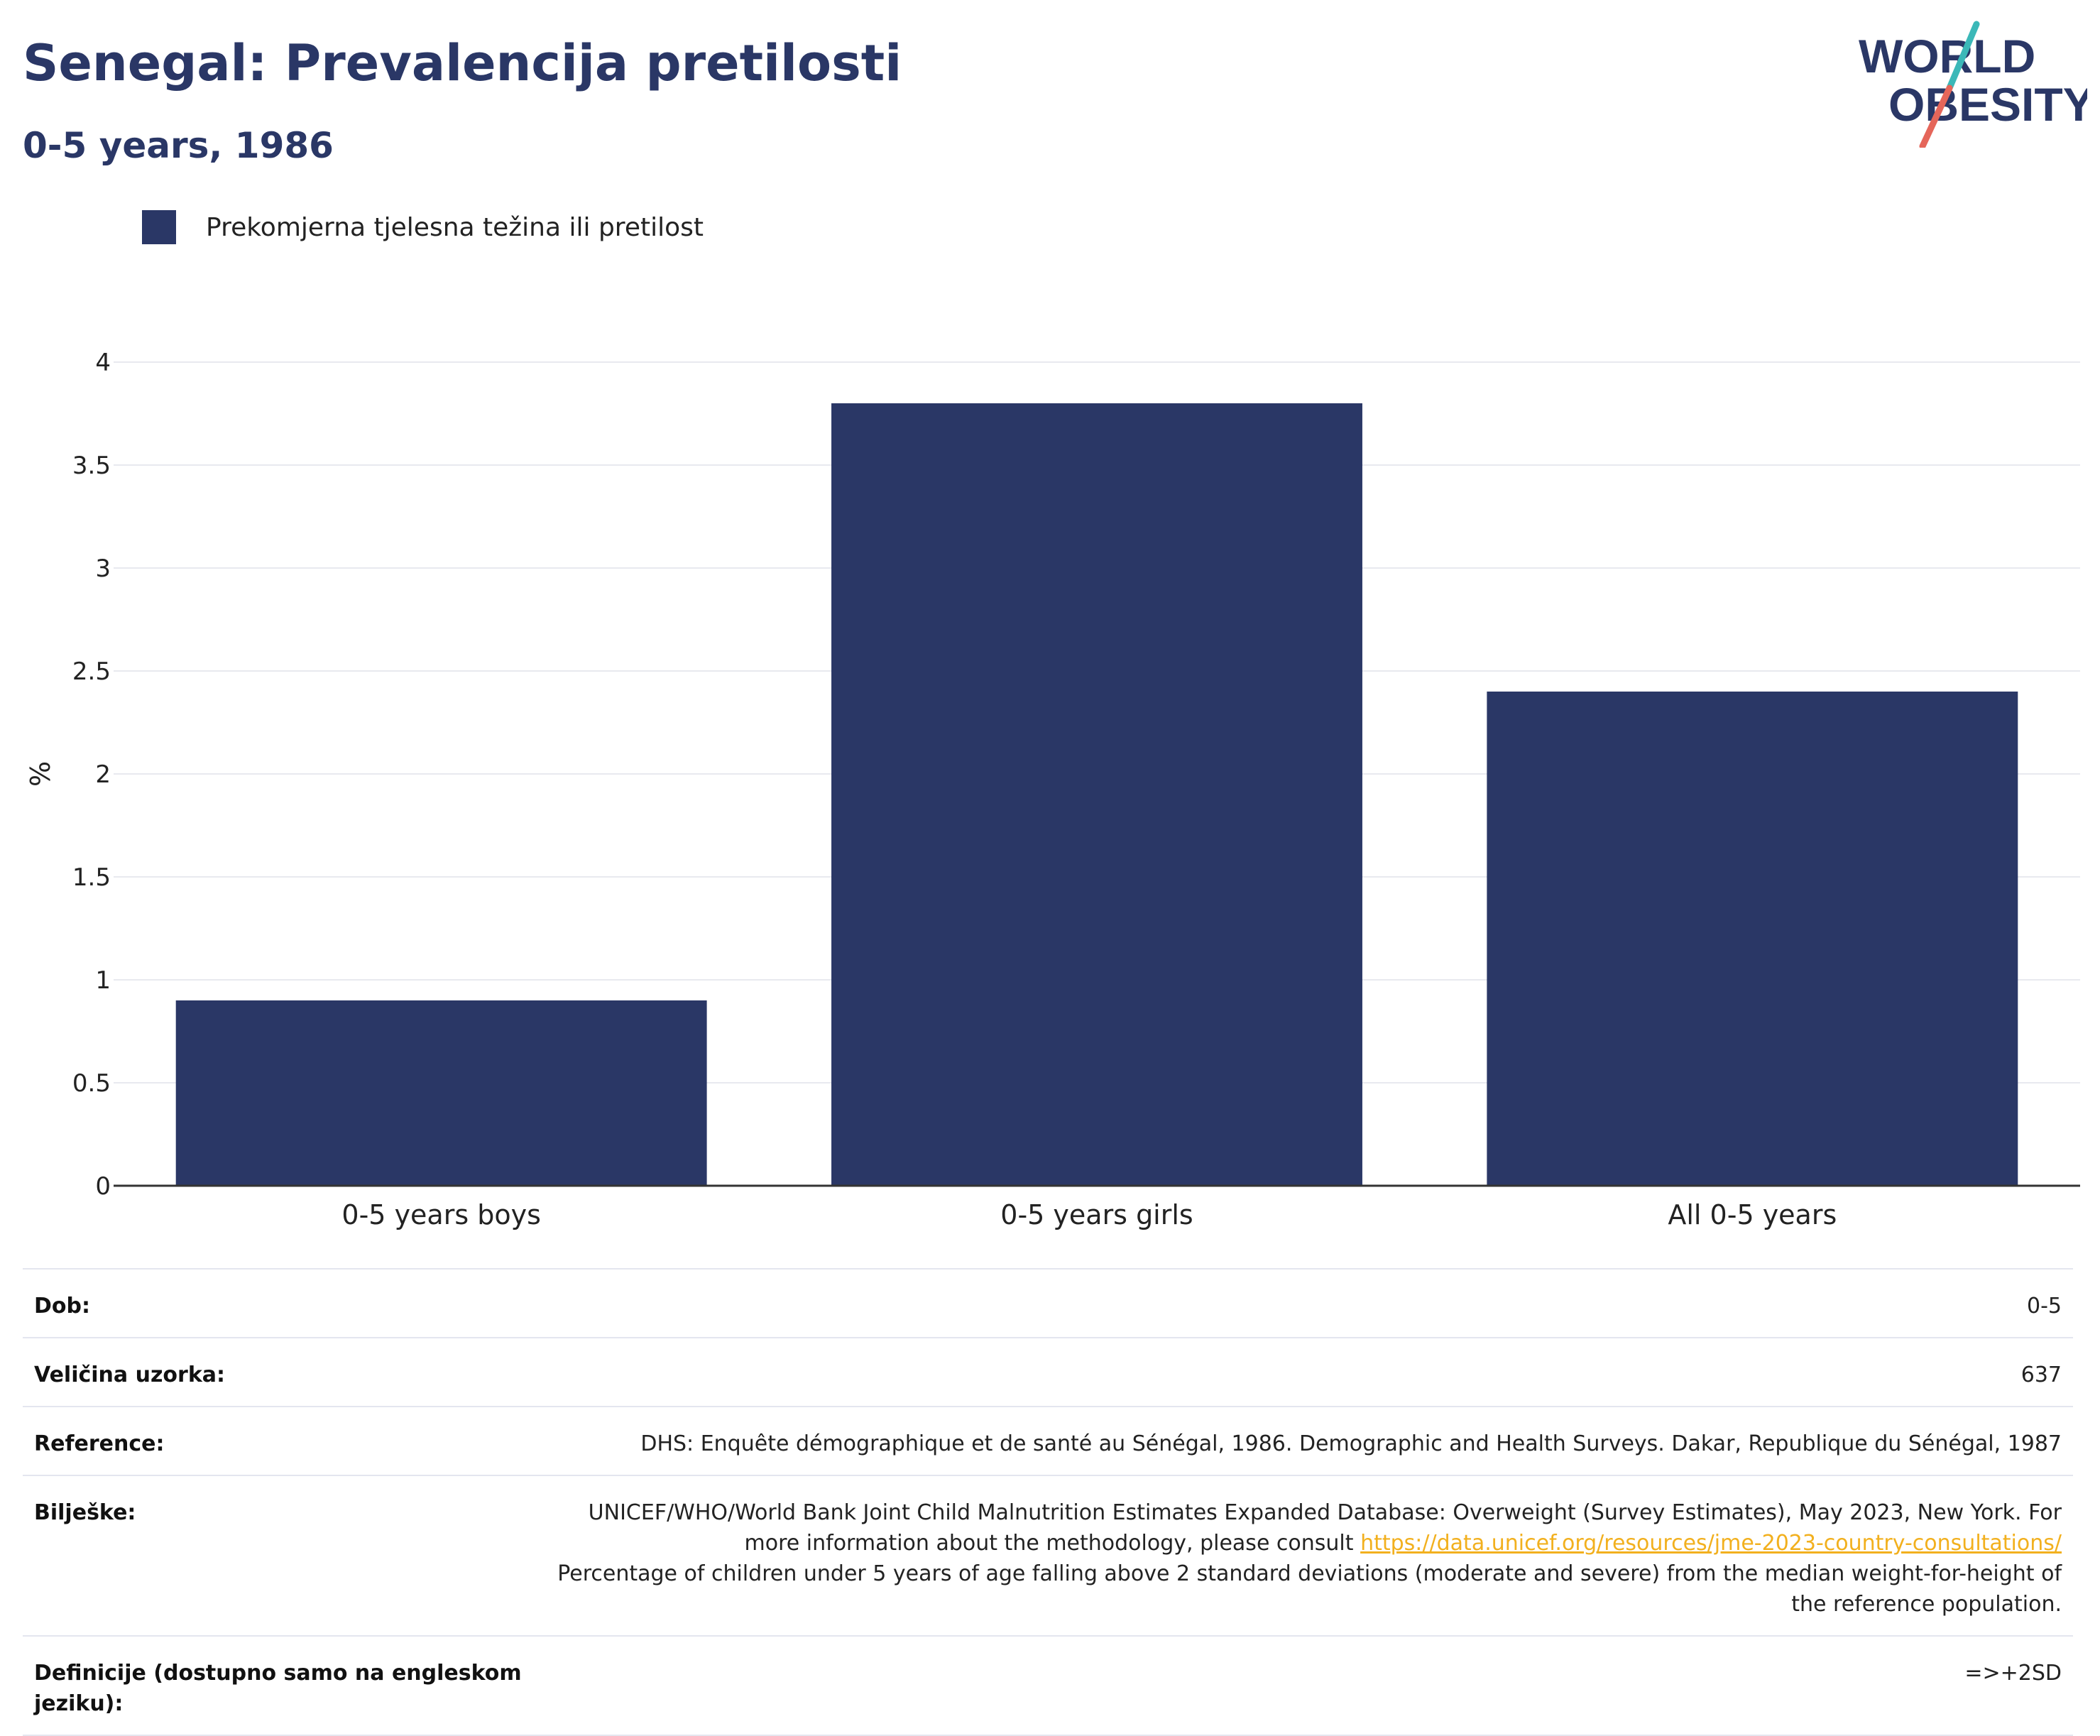 This screenshot has height=1736, width=2100. I want to click on sample-value: 637, so click(1307, 1372).